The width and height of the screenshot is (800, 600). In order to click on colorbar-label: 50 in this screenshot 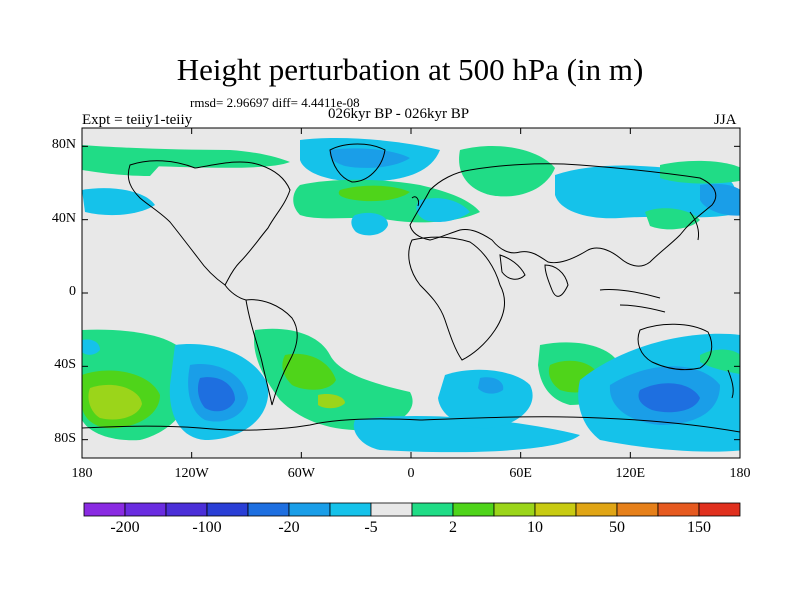, I will do `click(617, 527)`.